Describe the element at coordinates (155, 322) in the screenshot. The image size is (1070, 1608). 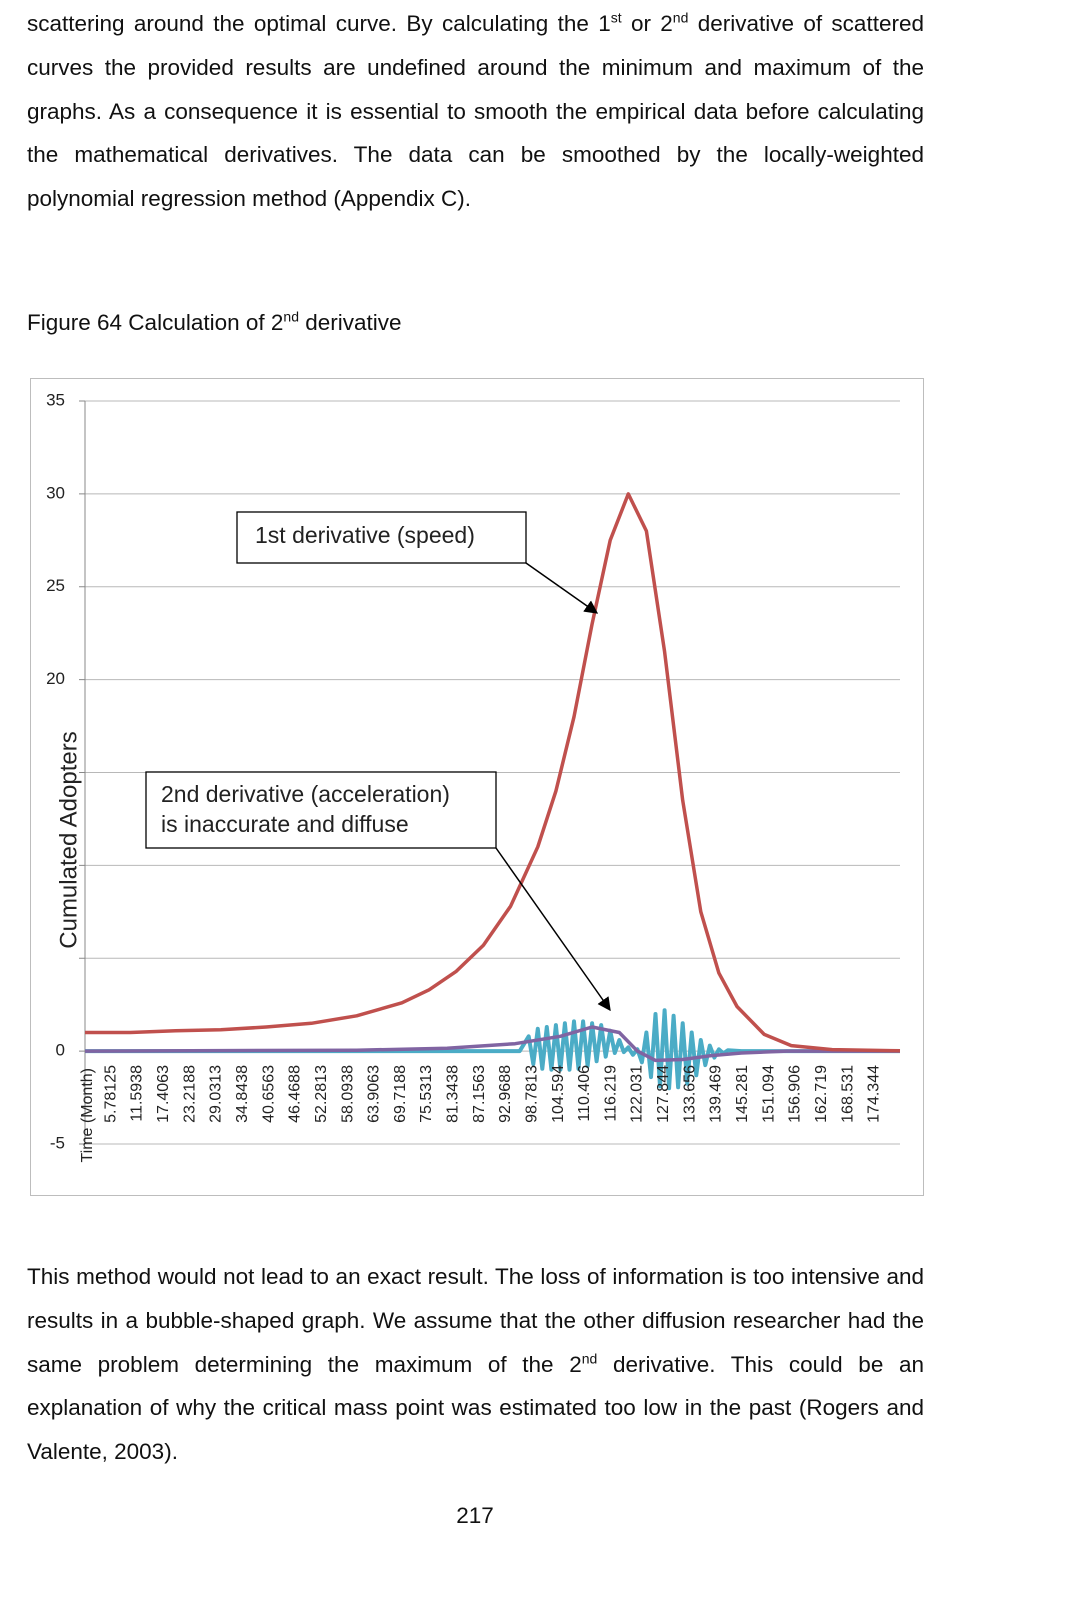
I see `text-run: Figure 64 Calculation of 2` at that location.